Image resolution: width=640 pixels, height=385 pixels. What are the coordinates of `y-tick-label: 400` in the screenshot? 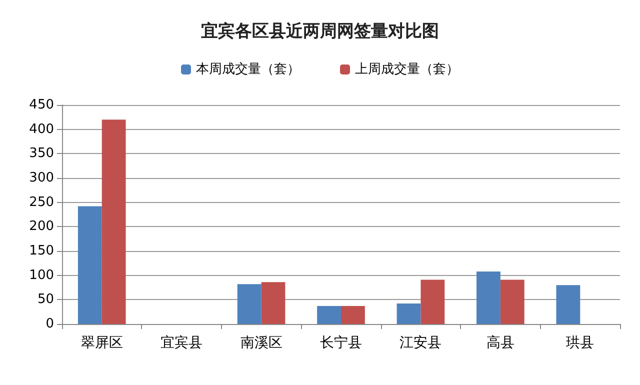 It's located at (41, 129).